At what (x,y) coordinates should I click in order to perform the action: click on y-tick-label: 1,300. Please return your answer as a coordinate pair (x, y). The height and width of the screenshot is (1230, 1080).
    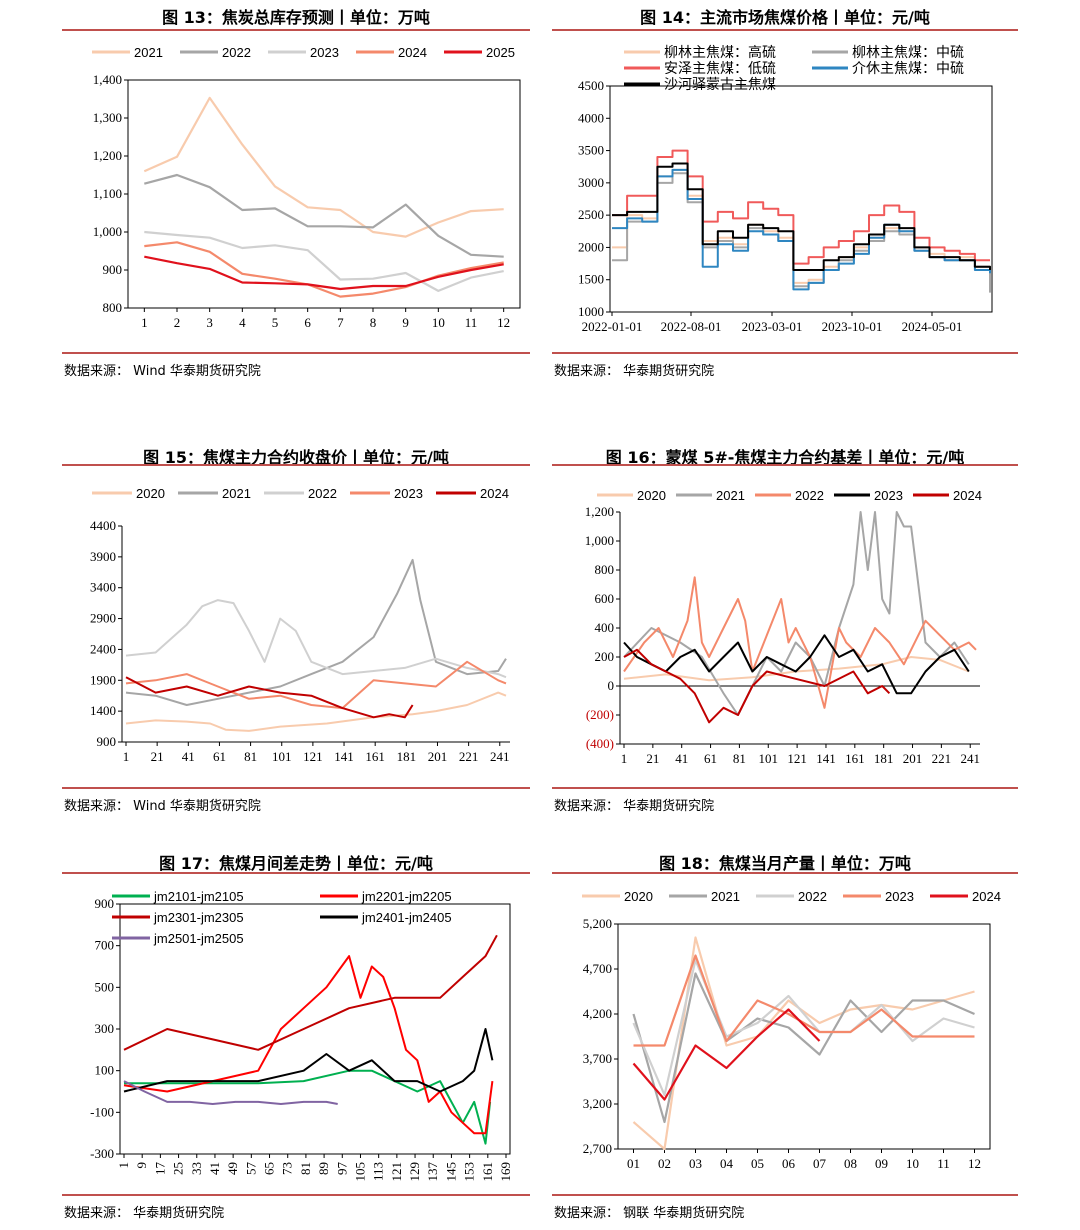
    Looking at the image, I should click on (107, 117).